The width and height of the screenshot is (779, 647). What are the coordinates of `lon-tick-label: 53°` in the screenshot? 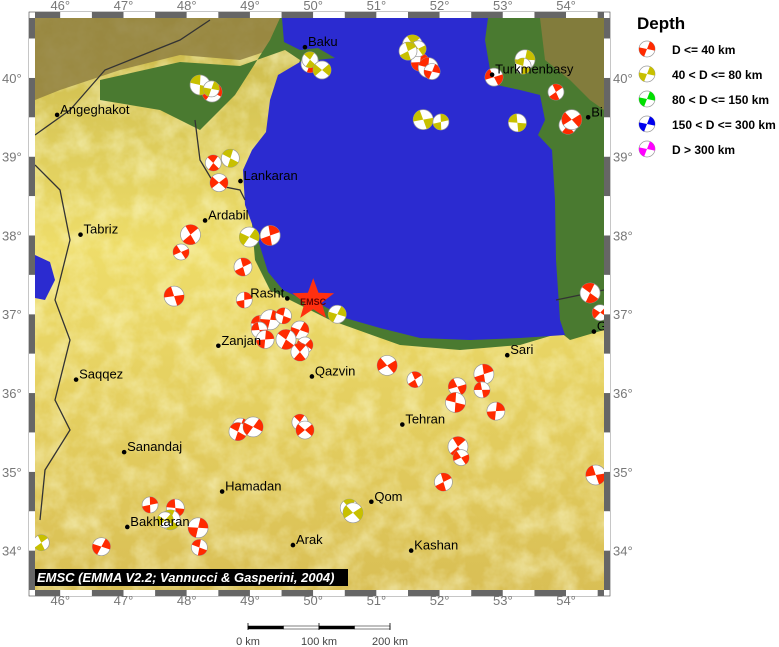 It's located at (503, 6).